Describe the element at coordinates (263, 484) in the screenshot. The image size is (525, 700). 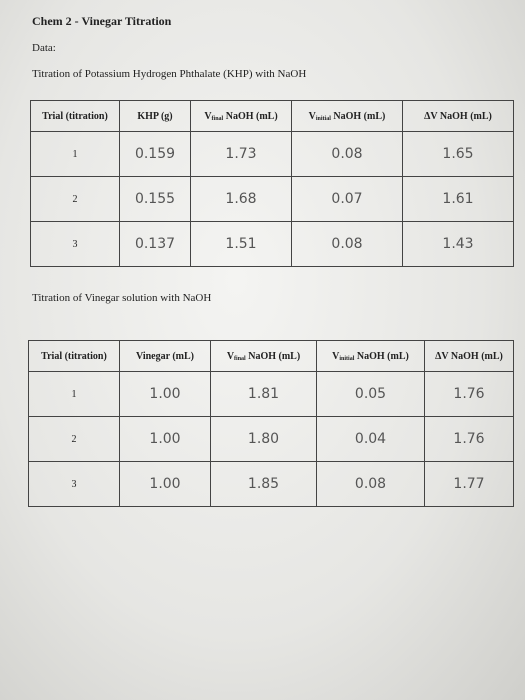
I see `value-cell: 1.85` at that location.